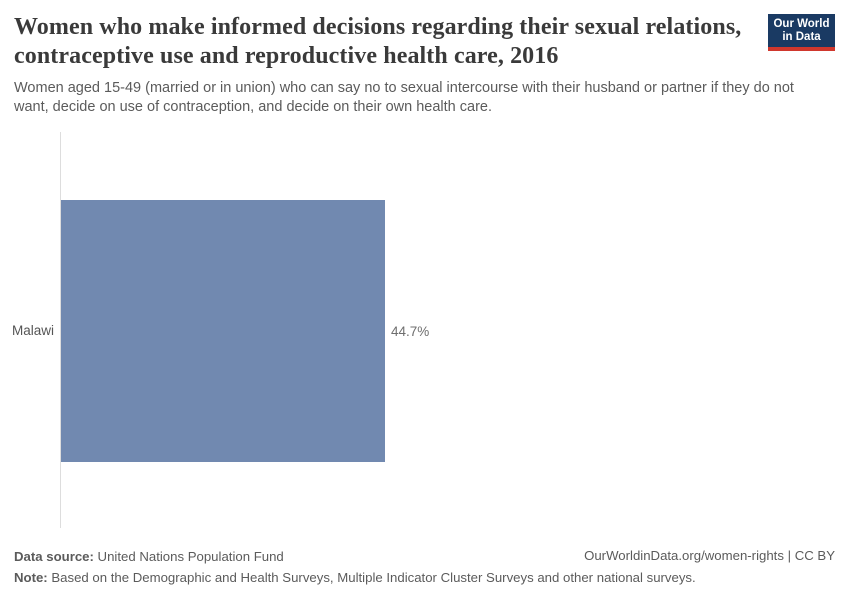 This screenshot has height=600, width=850. I want to click on y-axis-line, so click(60, 330).